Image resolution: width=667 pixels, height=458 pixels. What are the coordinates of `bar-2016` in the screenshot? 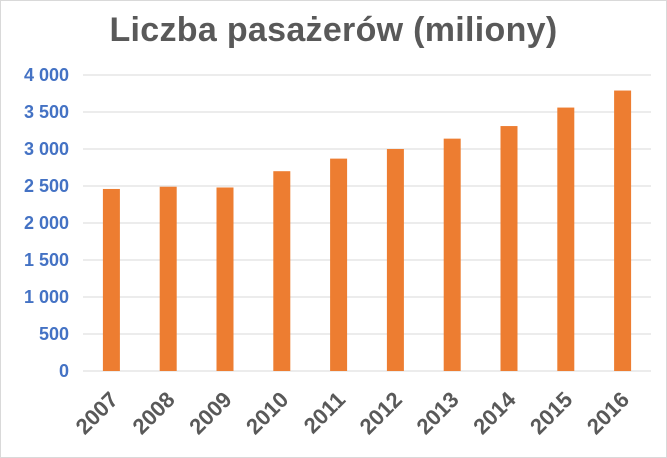 It's located at (623, 230).